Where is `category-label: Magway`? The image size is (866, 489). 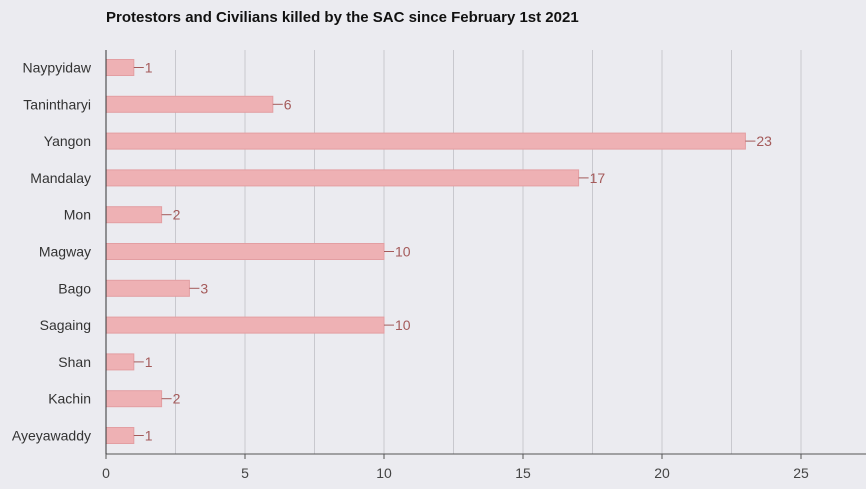 category-label: Magway is located at coordinates (65, 252).